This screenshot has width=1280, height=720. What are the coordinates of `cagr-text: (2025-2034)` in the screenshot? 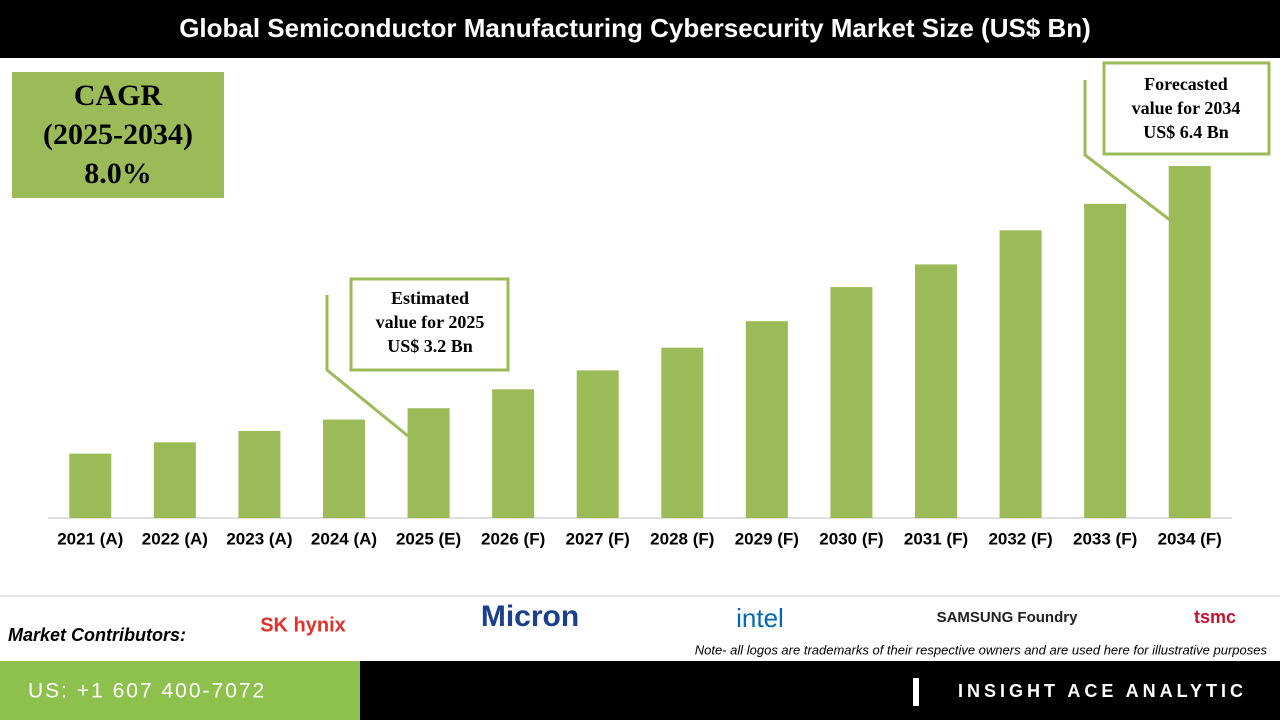 It's located at (118, 134).